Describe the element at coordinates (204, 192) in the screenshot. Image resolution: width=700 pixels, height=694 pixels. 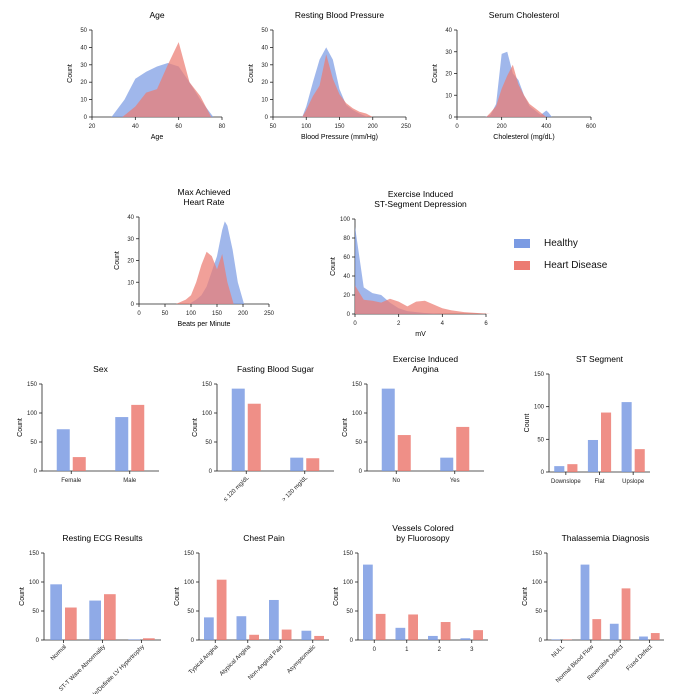
I see `chart-title: Max Achieved` at that location.